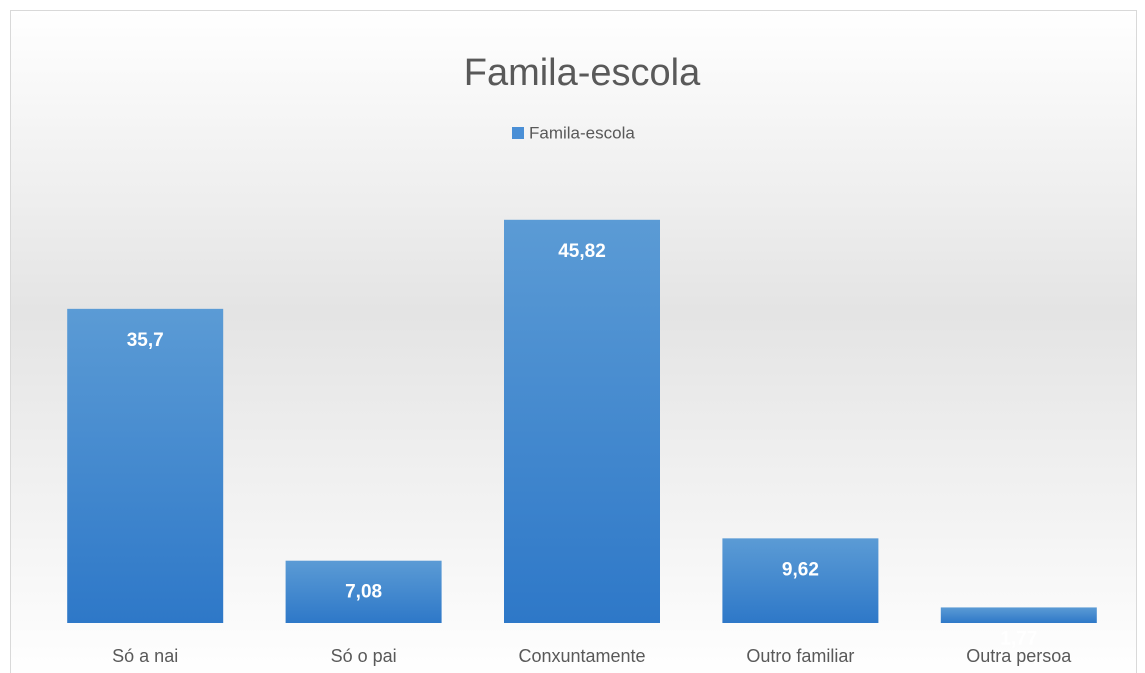 This screenshot has width=1145, height=673. Describe the element at coordinates (1019, 656) in the screenshot. I see `x-tick-label: Outra persoa` at that location.